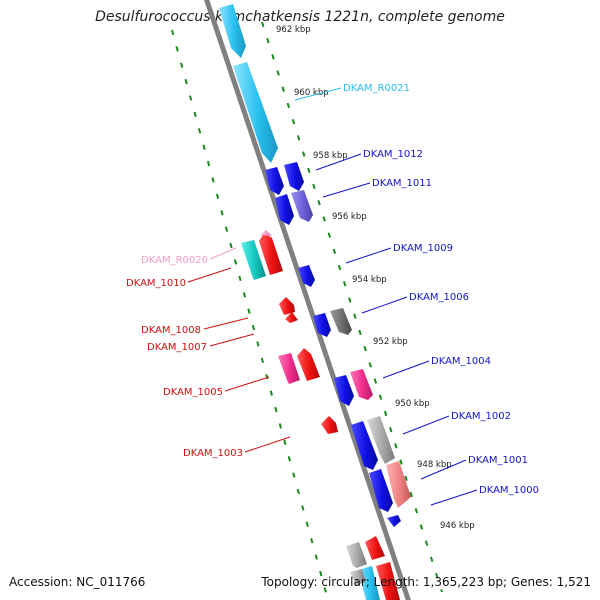 This screenshot has height=600, width=600. I want to click on gene-label: DKAM_1010, so click(156, 283).